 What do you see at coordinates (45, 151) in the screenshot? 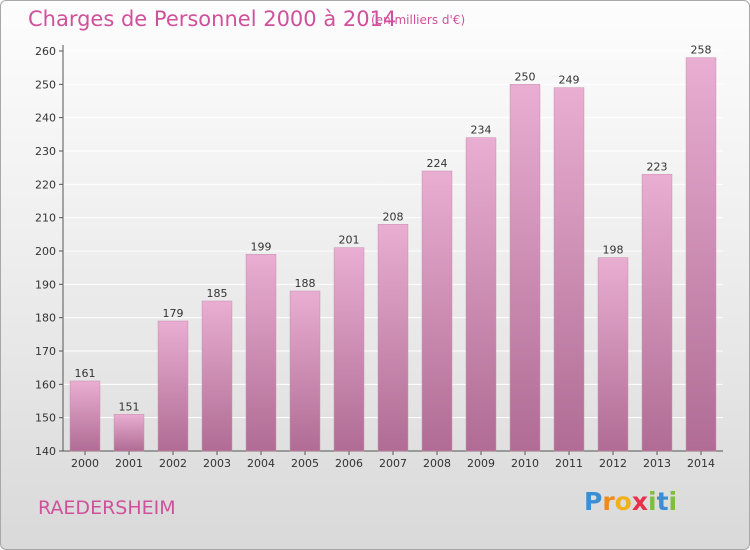
I see `y-tick-label: 230` at bounding box center [45, 151].